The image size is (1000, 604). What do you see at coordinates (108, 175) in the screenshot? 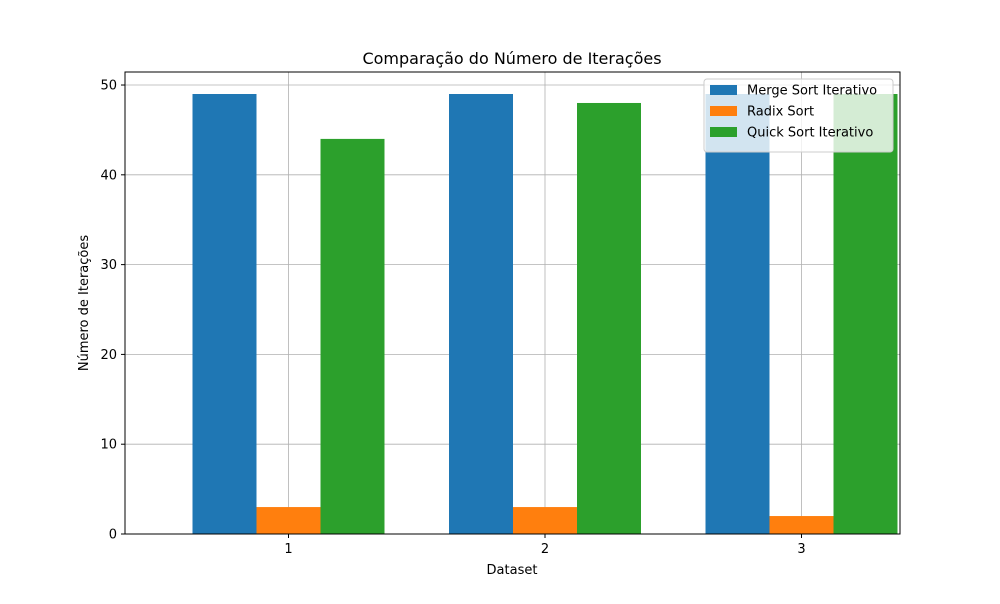
I see `y-tick-label: 40` at bounding box center [108, 175].